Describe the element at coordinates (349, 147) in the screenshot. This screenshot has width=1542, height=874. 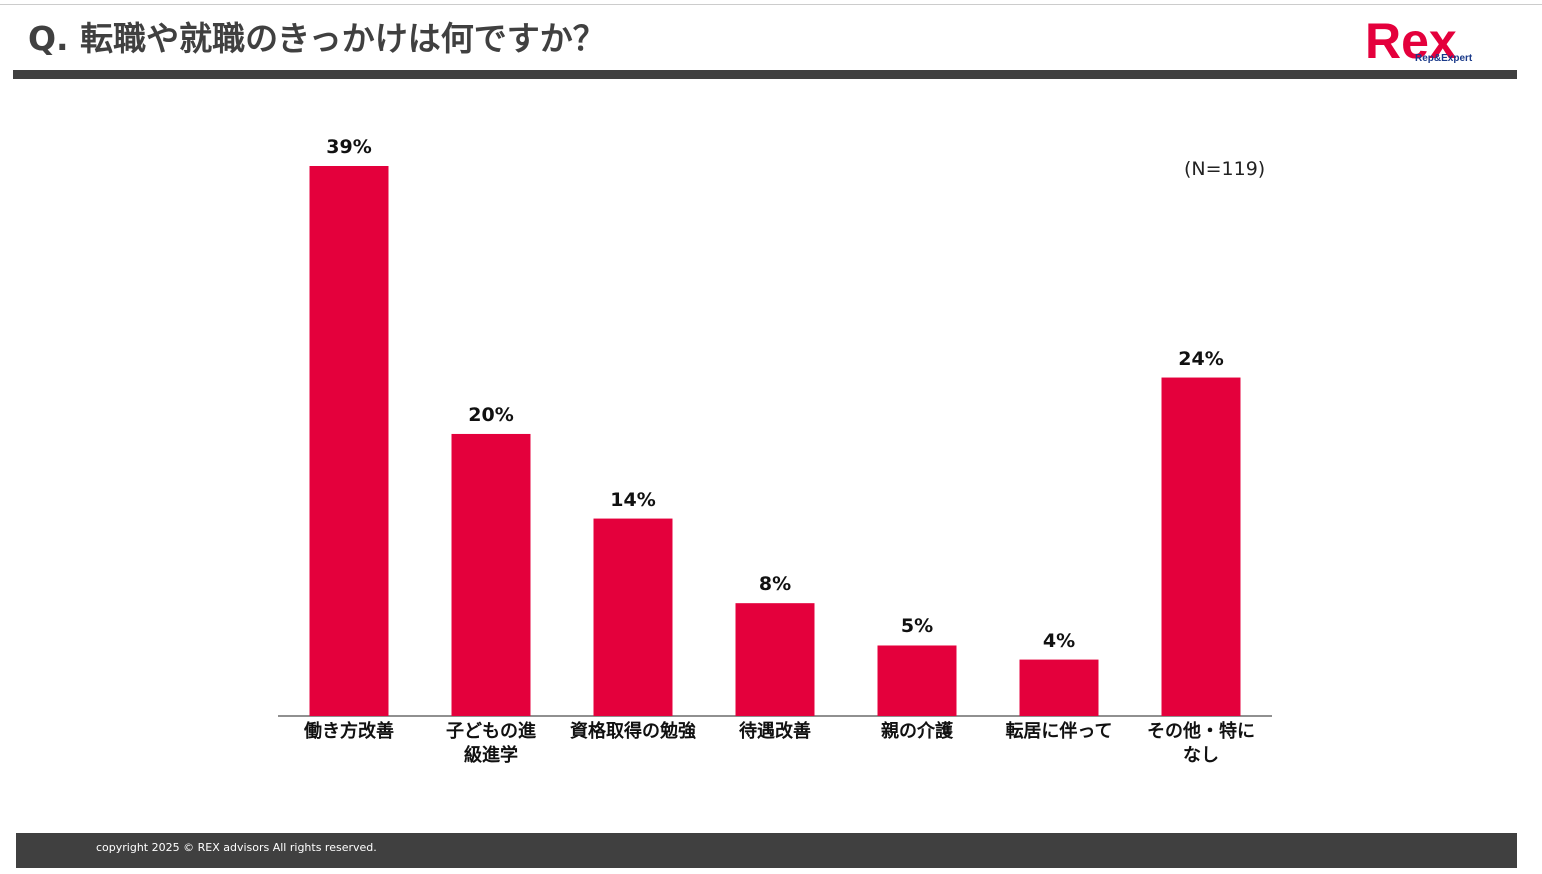
I see `value-label: 39%` at that location.